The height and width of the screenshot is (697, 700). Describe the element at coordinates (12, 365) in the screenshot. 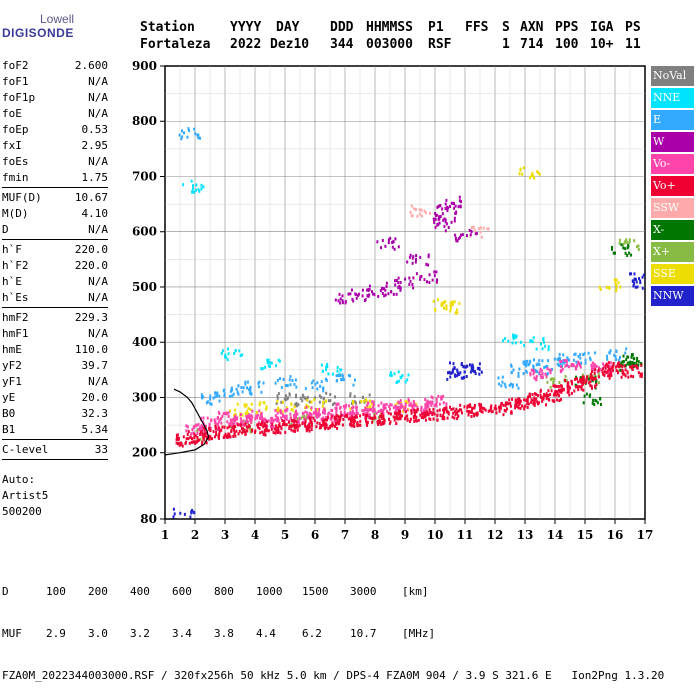

I see `param-label: yF2` at that location.